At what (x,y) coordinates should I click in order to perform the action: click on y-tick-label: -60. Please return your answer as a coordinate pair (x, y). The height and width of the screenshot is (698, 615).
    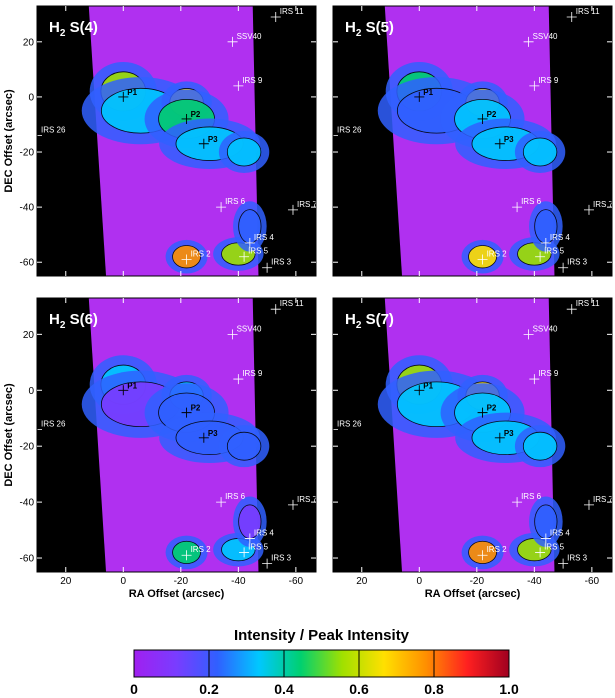
    Looking at the image, I should click on (27, 263).